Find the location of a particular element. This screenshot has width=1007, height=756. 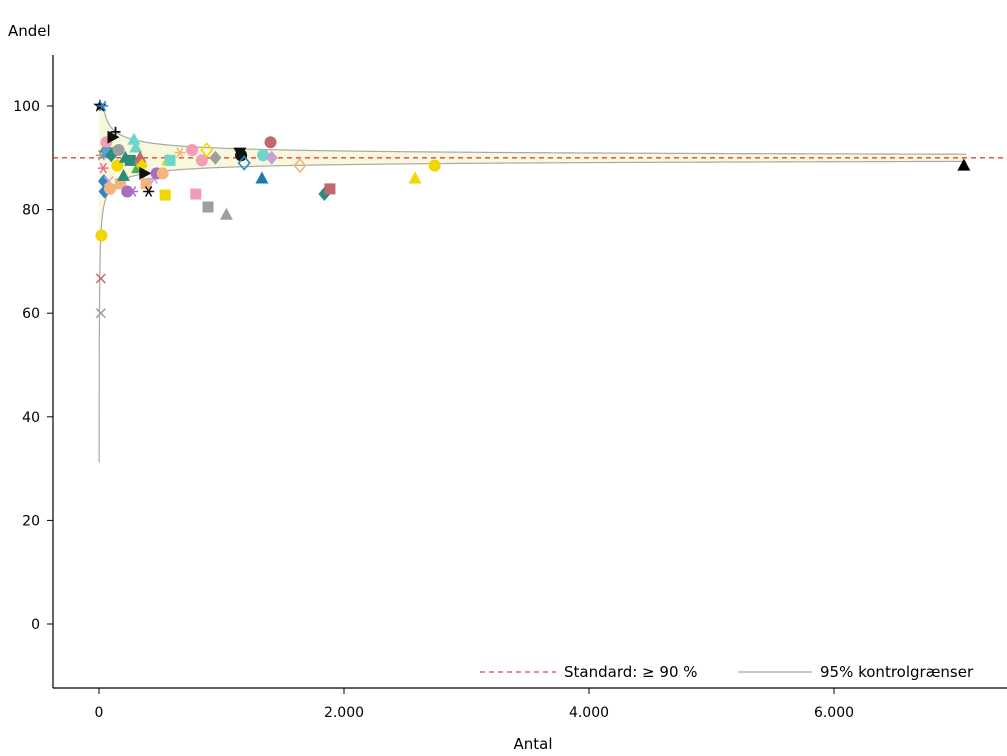

x-tick-label: 2.000 is located at coordinates (344, 713).